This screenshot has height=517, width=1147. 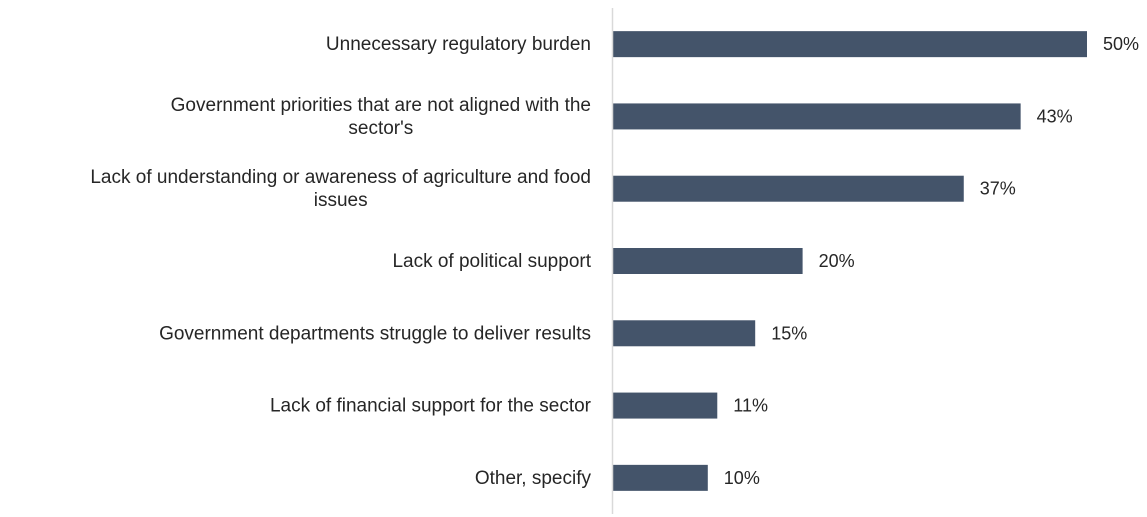 I want to click on category-label: sector's, so click(x=380, y=128).